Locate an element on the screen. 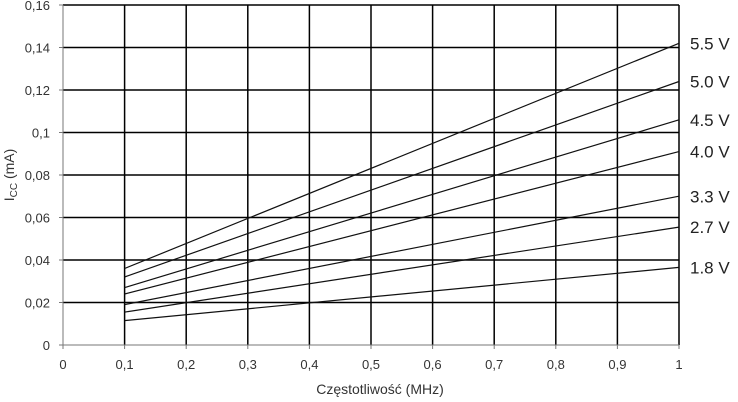 Image resolution: width=738 pixels, height=402 pixels. y-tick-label: 0,14 is located at coordinates (37, 48).